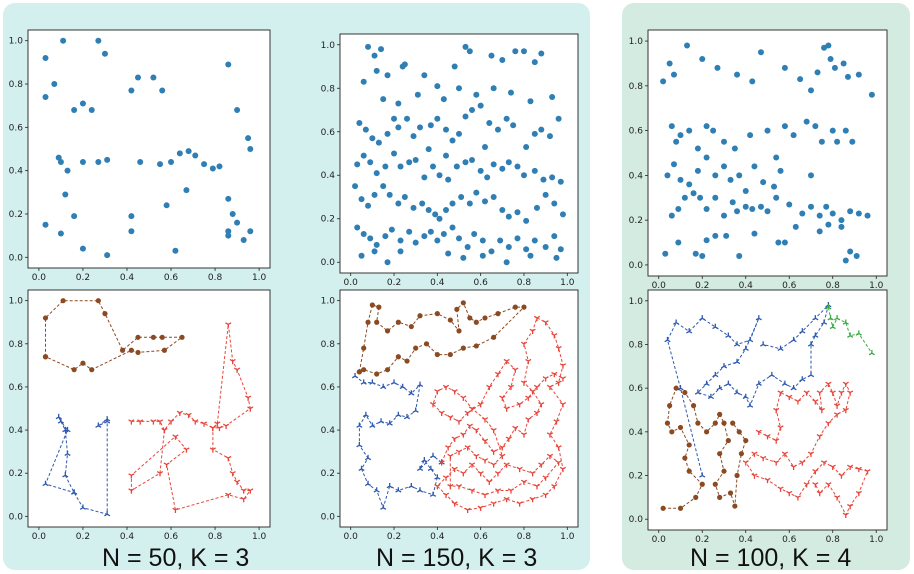 The height and width of the screenshot is (574, 914). I want to click on x-tick-label: 0.4, so click(746, 540).